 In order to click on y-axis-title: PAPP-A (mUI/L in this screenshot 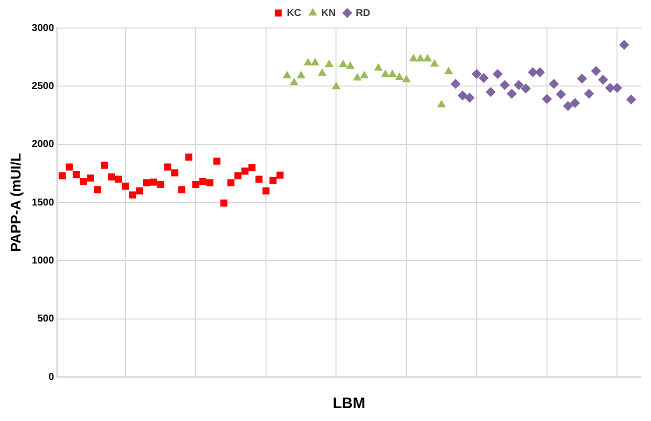, I will do `click(15, 202)`.